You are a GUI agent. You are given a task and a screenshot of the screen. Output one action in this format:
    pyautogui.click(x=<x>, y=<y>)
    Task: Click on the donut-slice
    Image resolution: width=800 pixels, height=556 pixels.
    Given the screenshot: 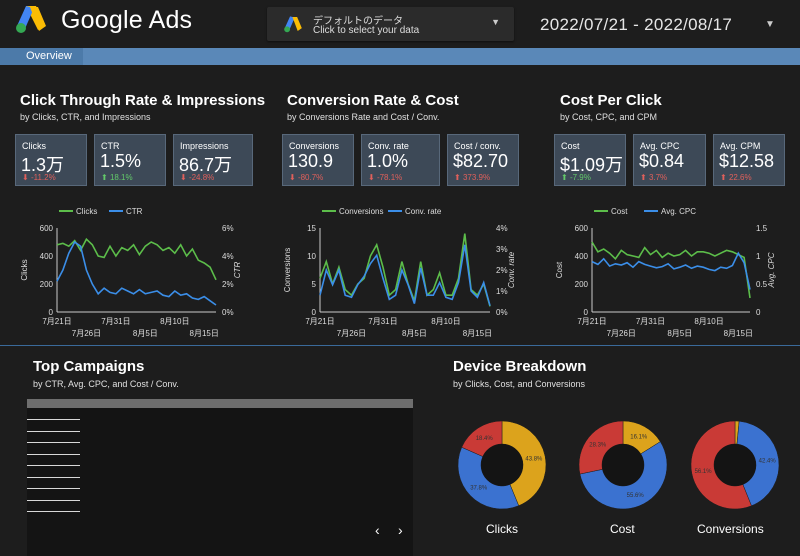 What is the action you would take?
    pyautogui.click(x=623, y=475)
    